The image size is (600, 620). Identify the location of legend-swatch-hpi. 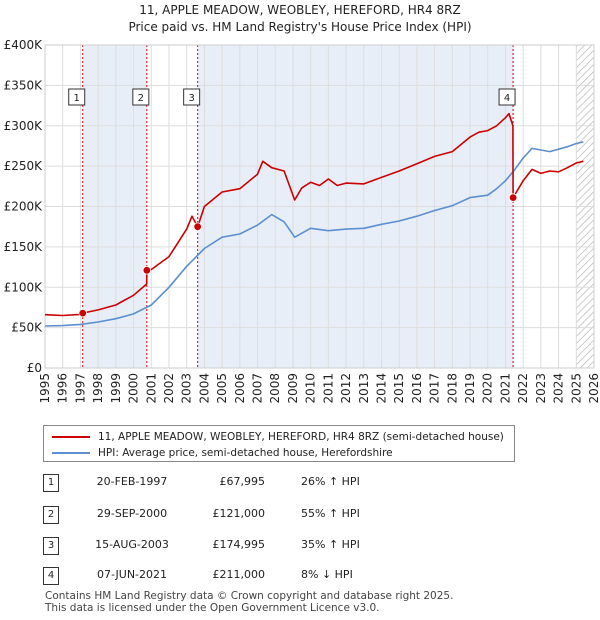
(71, 453).